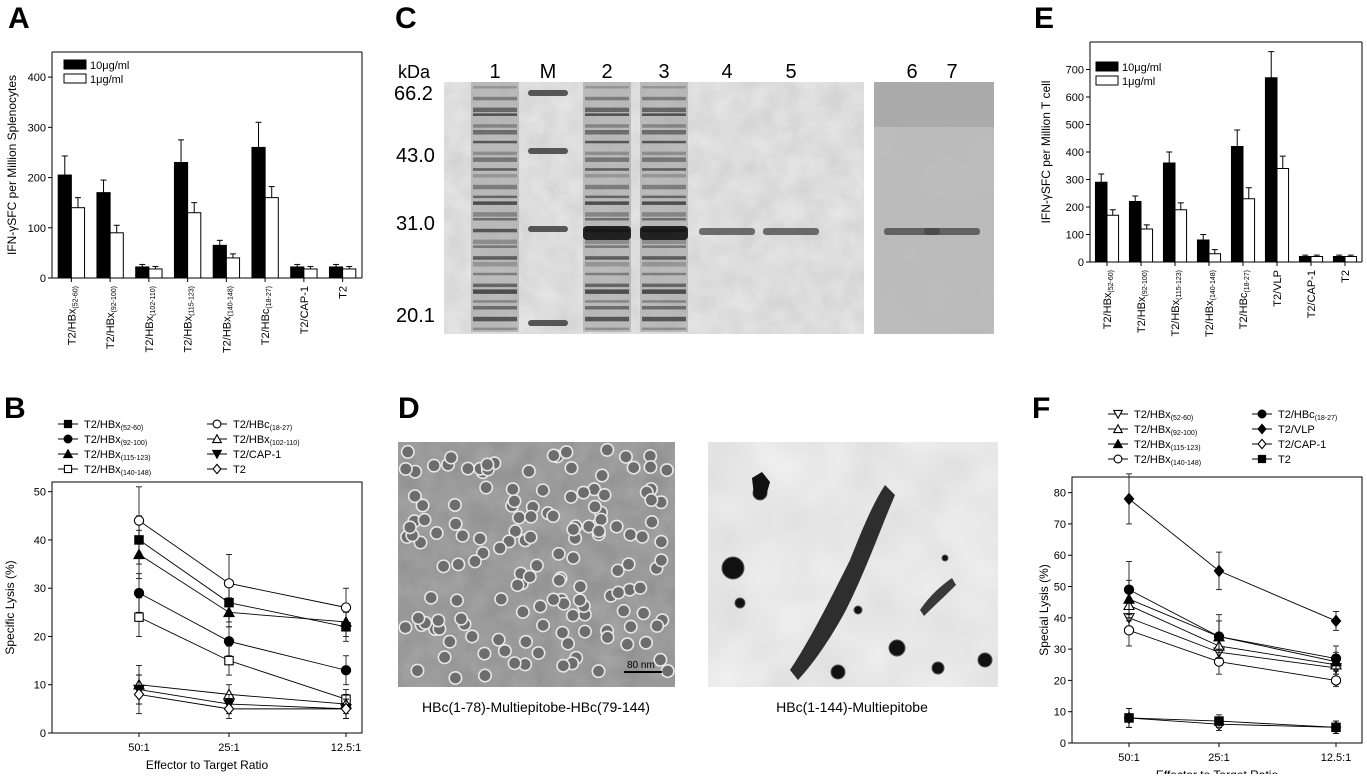 This screenshot has width=1367, height=779. I want to click on chart-f-xlabel: Effector to Target Ratio, so click(1217, 771).